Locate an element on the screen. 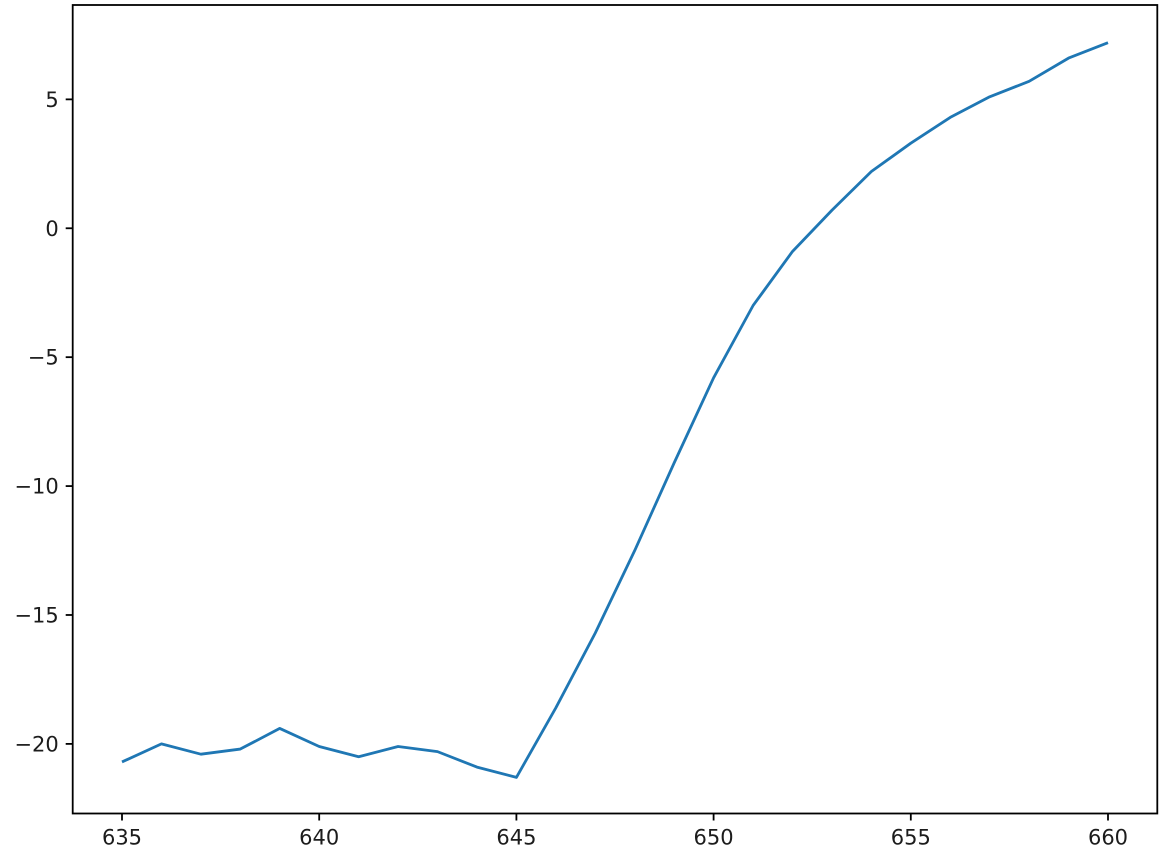 The image size is (1163, 861). y-axis-tick-label: −5 is located at coordinates (43, 358).